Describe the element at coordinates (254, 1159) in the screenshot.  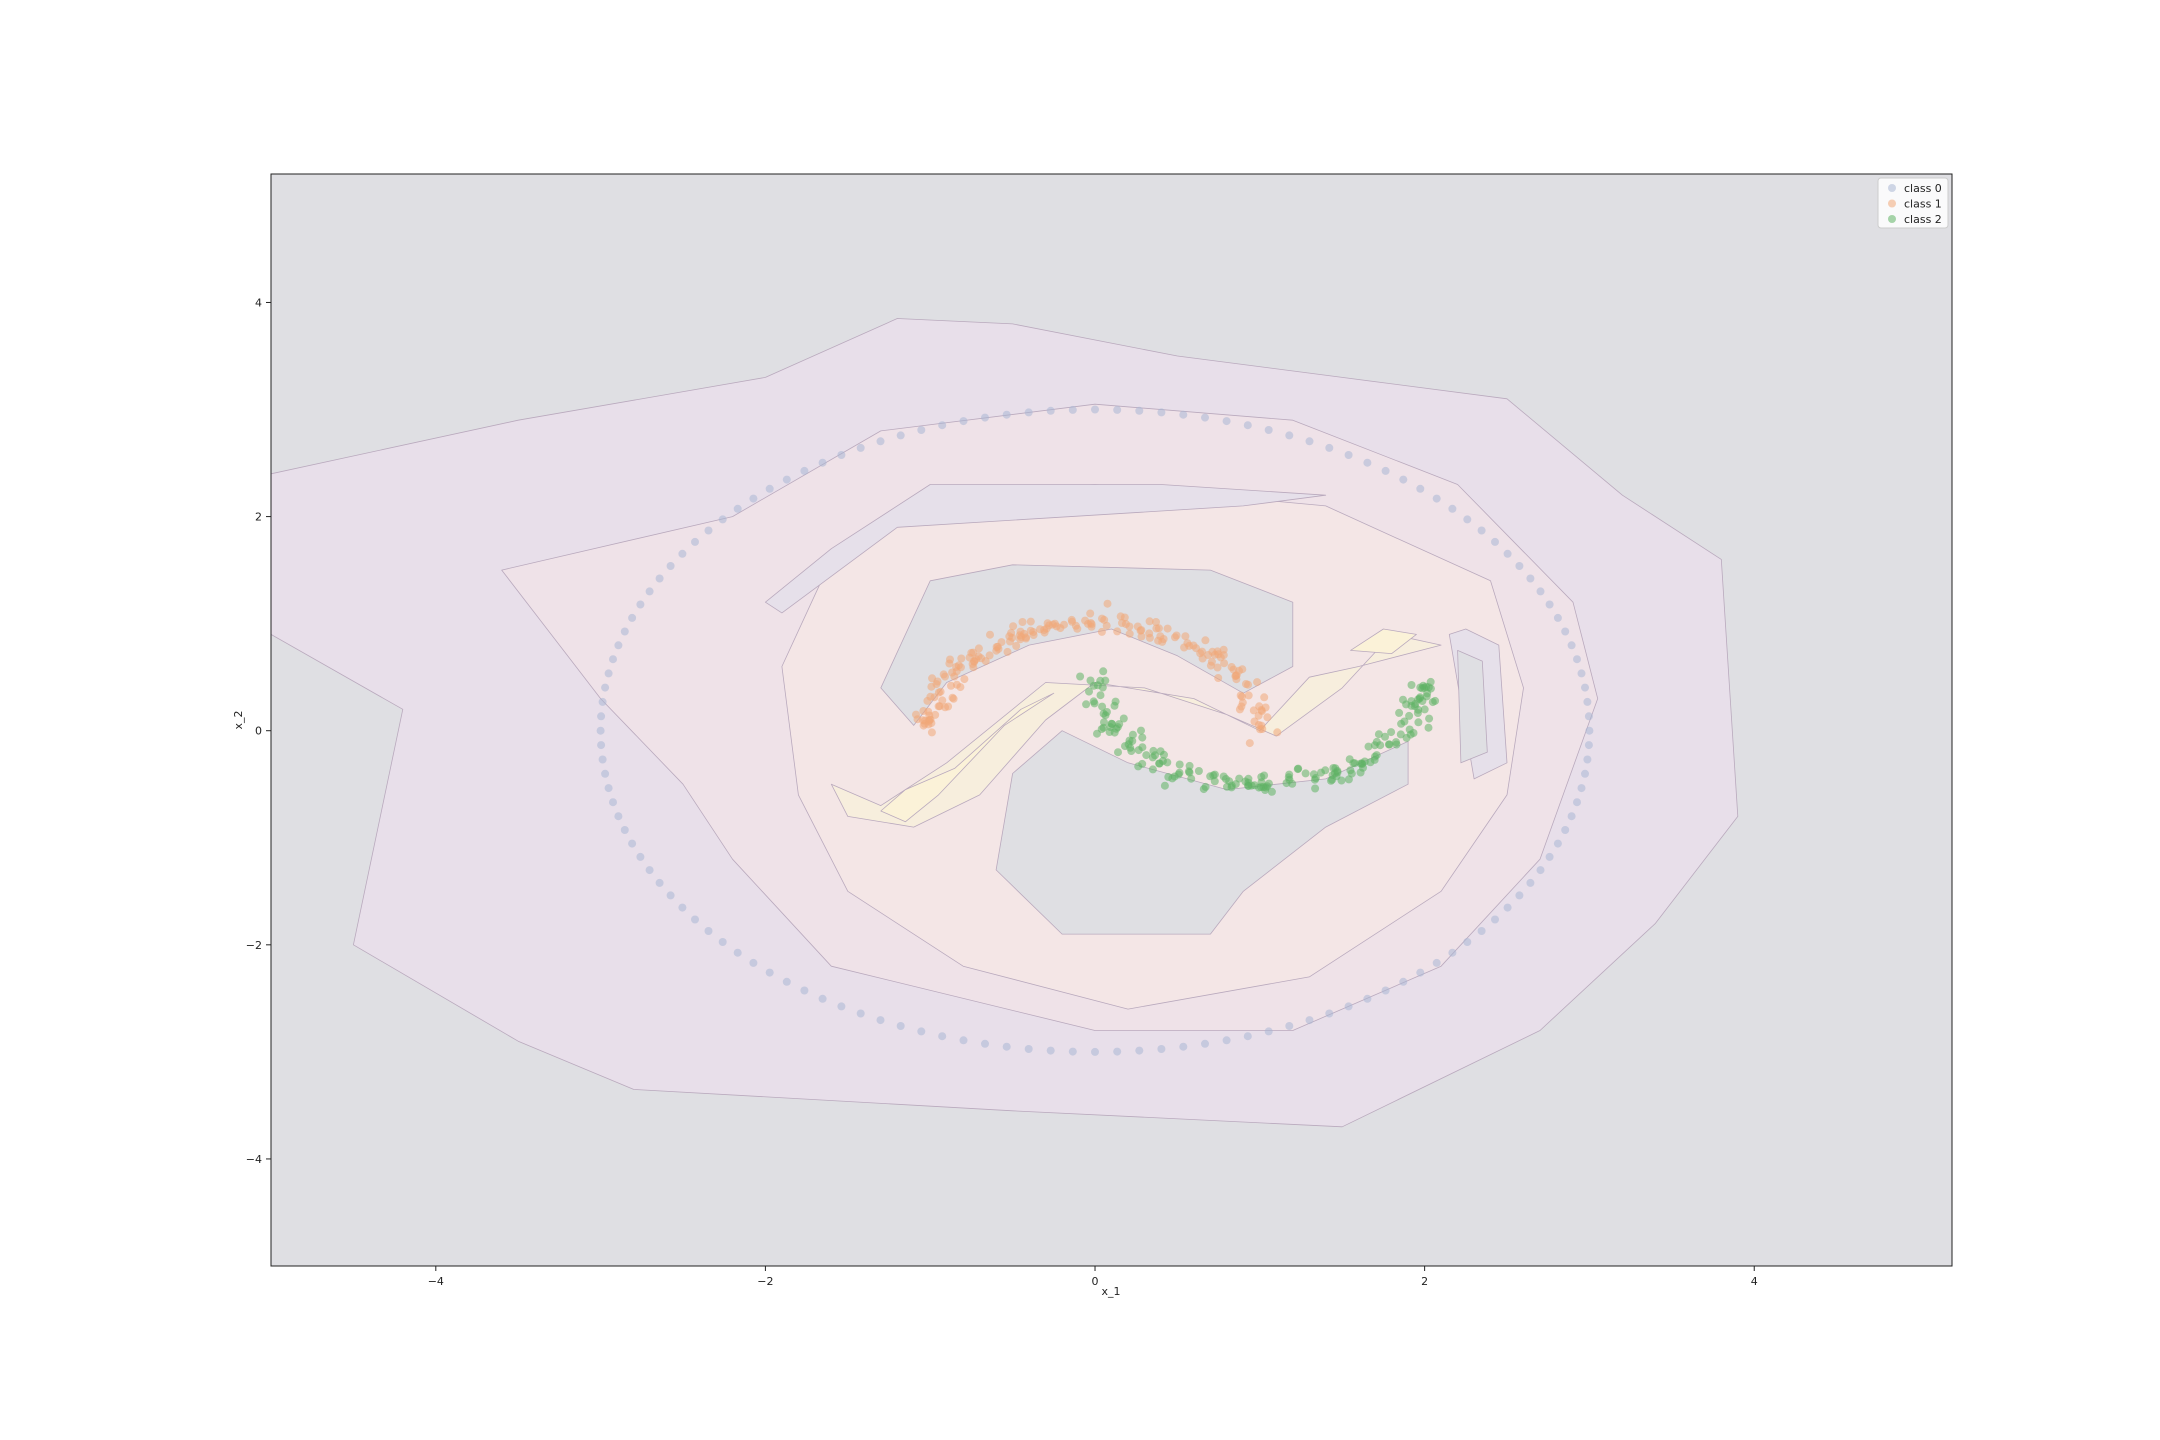
I see `y-tick-label: −4` at that location.